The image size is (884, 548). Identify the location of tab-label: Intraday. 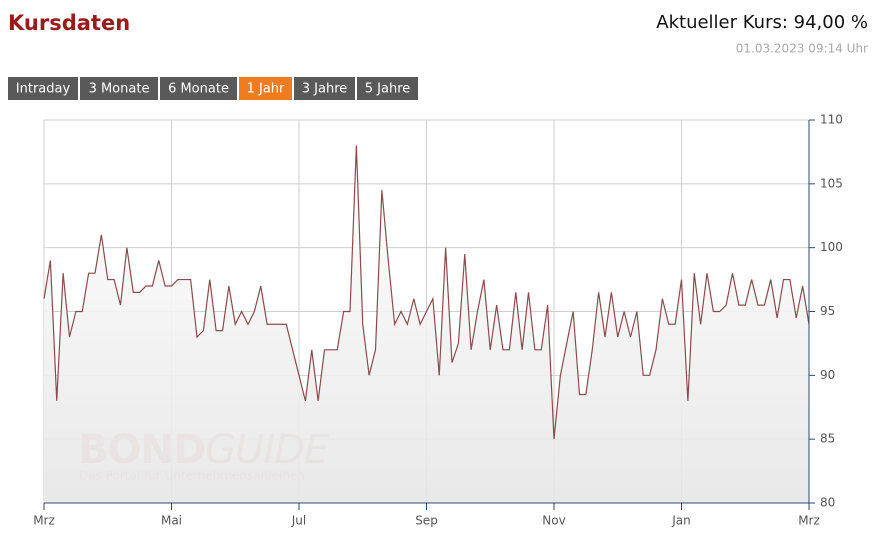
(43, 89).